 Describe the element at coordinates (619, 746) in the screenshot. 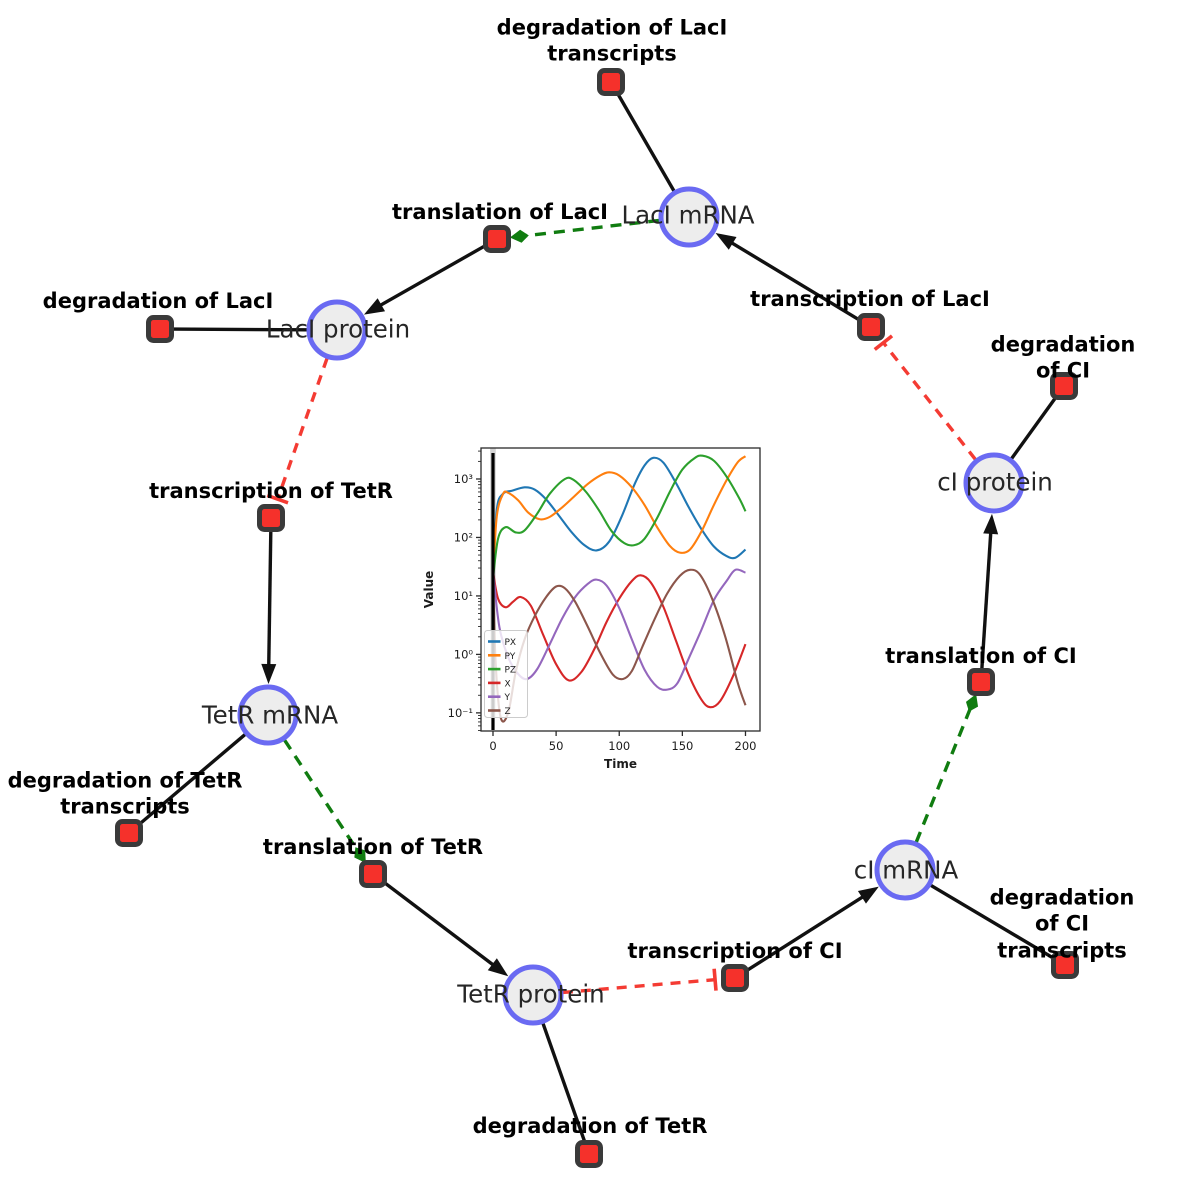

I see `x-tick-label: 100` at that location.